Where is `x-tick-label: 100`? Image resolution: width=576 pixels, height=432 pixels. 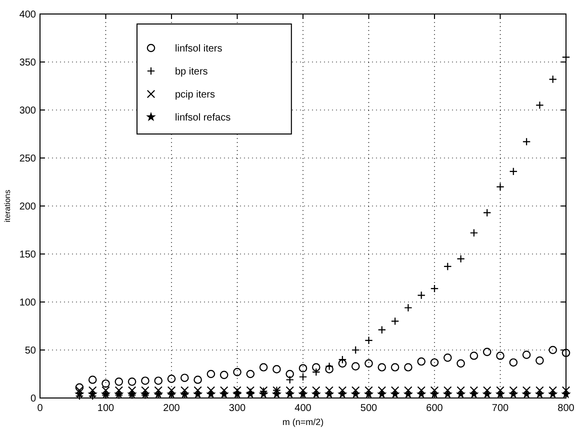 x-tick-label: 100 is located at coordinates (106, 408).